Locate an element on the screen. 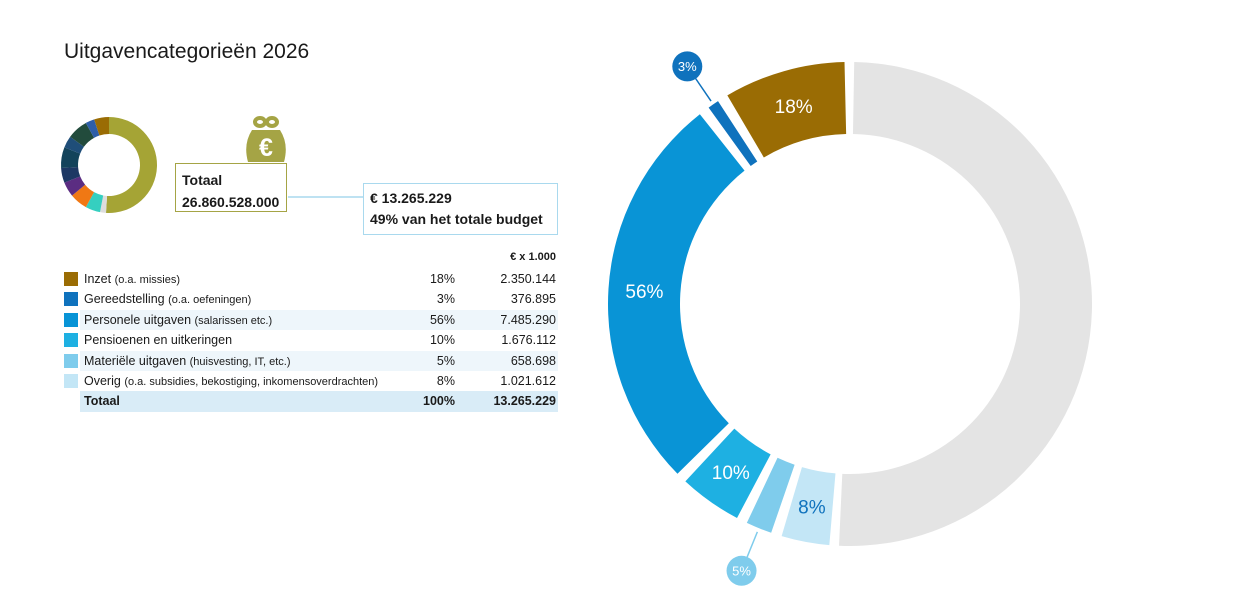 The width and height of the screenshot is (1250, 608). table-row: Inzet (o.a. missies) 18% 2.350.144 is located at coordinates (309, 279).